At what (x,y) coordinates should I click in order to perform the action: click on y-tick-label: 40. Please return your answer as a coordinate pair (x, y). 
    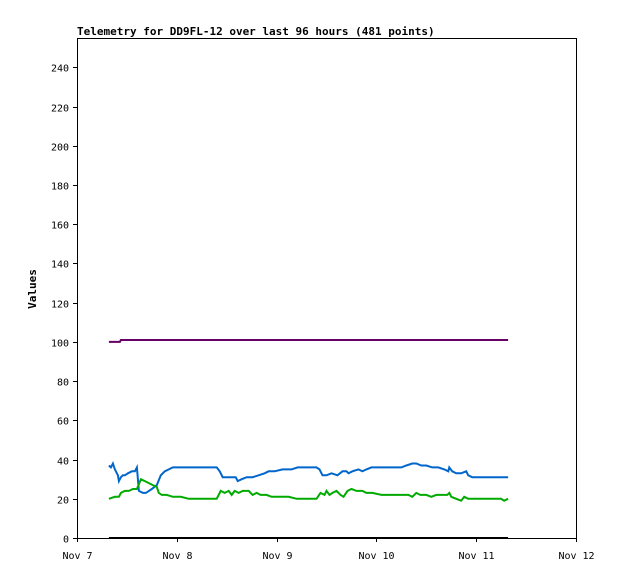
    Looking at the image, I should click on (63, 462).